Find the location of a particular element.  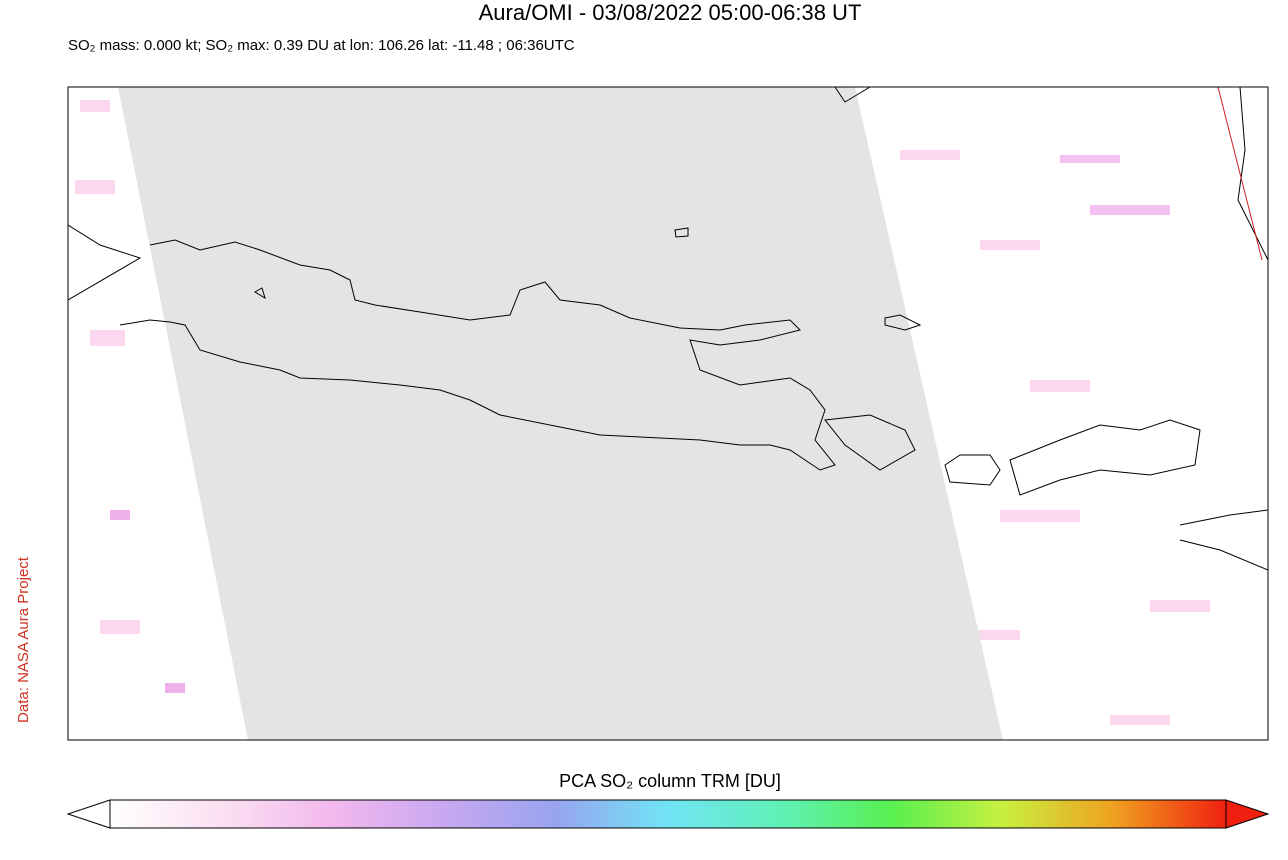

title: Aura/OMI - 03/08/2022 05:00-06:38 UT is located at coordinates (670, 12).